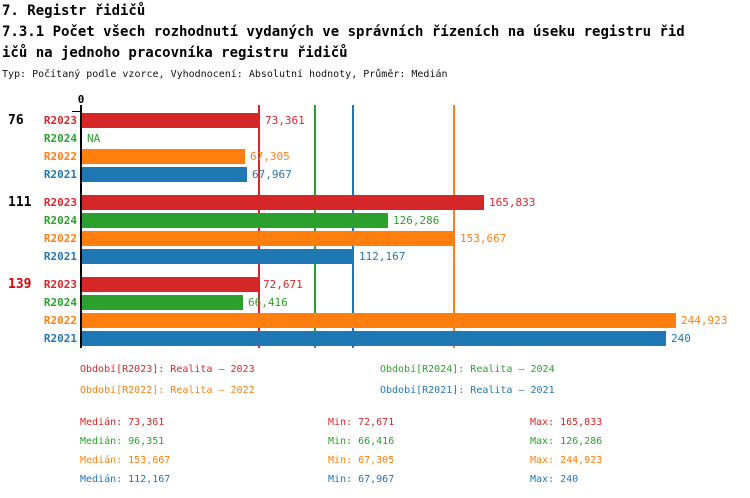 The height and width of the screenshot is (498, 750). Describe the element at coordinates (361, 422) in the screenshot. I see `stat-min-r2023: Min: 72,671` at that location.